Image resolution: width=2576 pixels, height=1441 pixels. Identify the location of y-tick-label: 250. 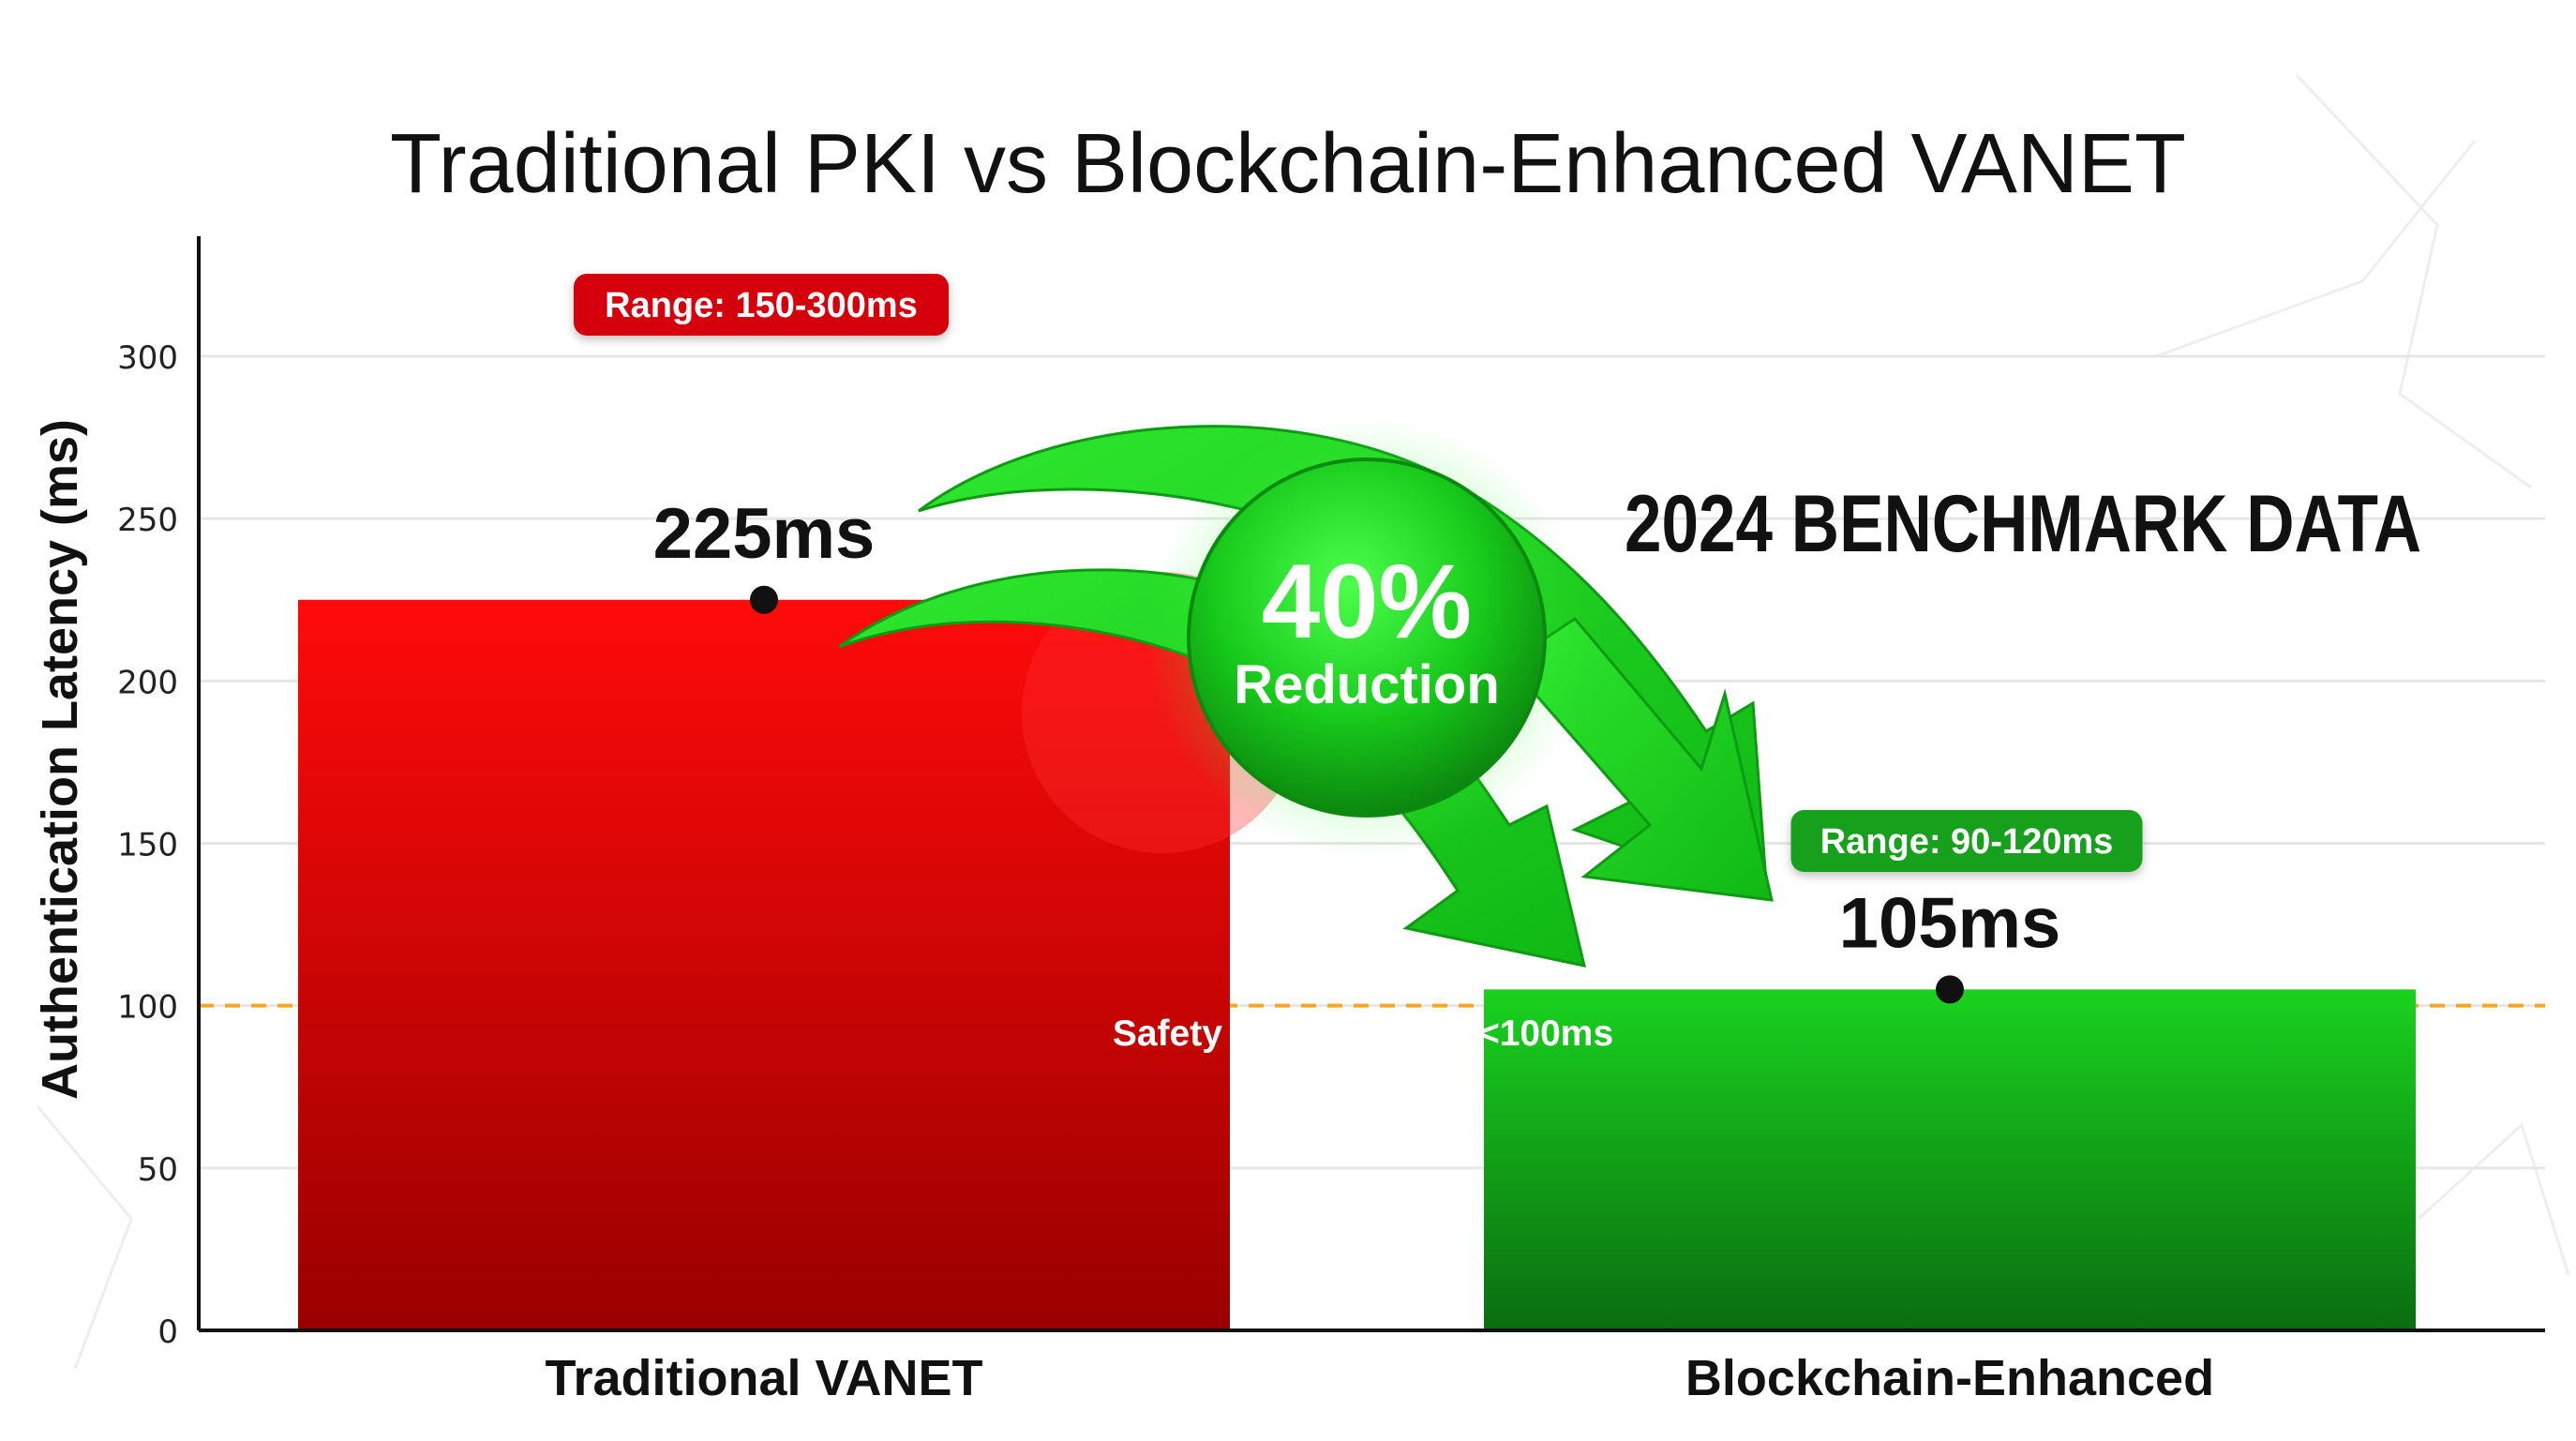
(147, 520).